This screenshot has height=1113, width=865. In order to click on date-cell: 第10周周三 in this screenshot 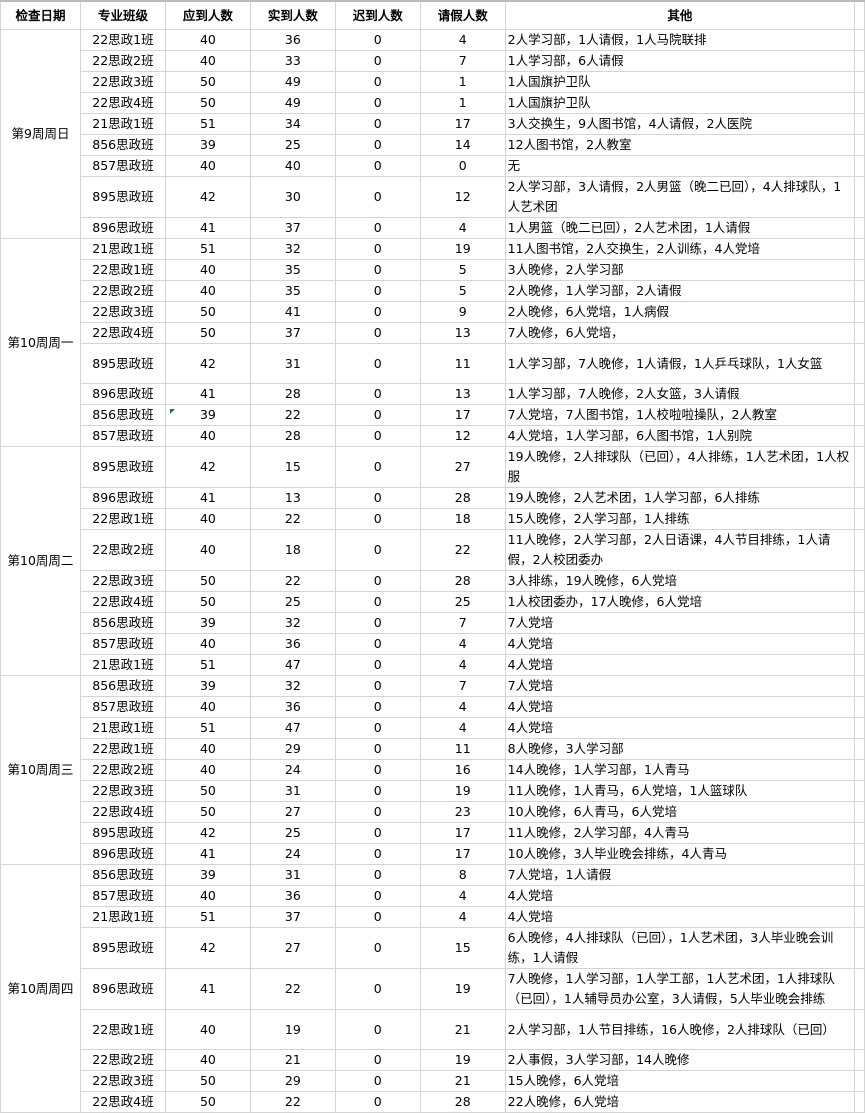, I will do `click(40, 770)`.